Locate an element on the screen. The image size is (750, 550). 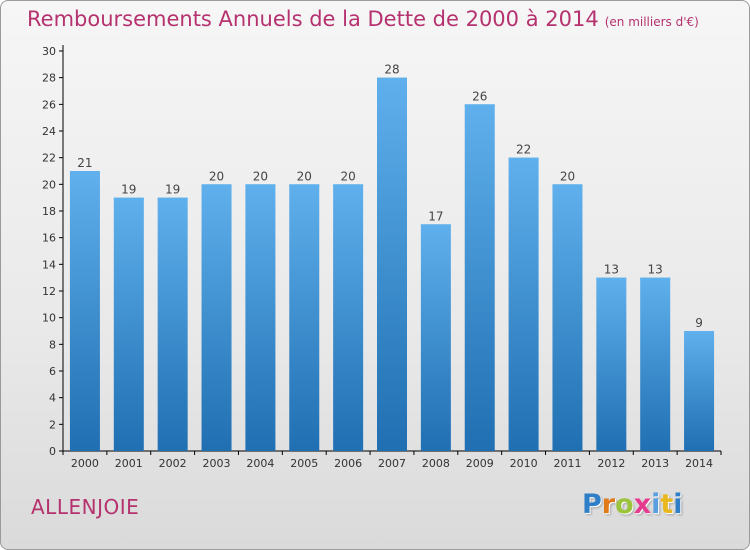
x-tick-label-2002: 2002 is located at coordinates (173, 463).